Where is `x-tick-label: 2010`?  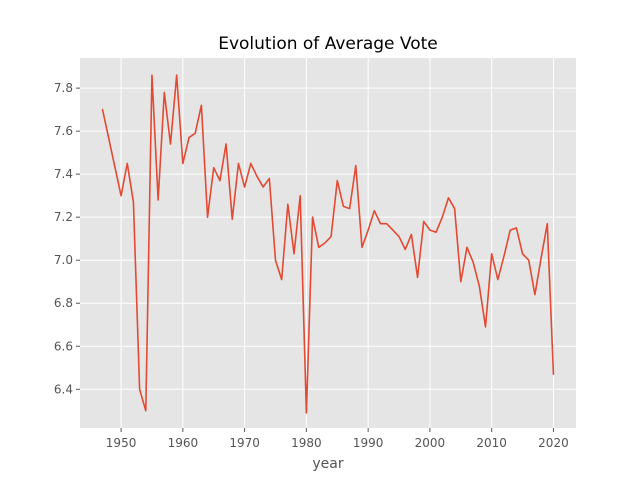 x-tick-label: 2010 is located at coordinates (491, 443).